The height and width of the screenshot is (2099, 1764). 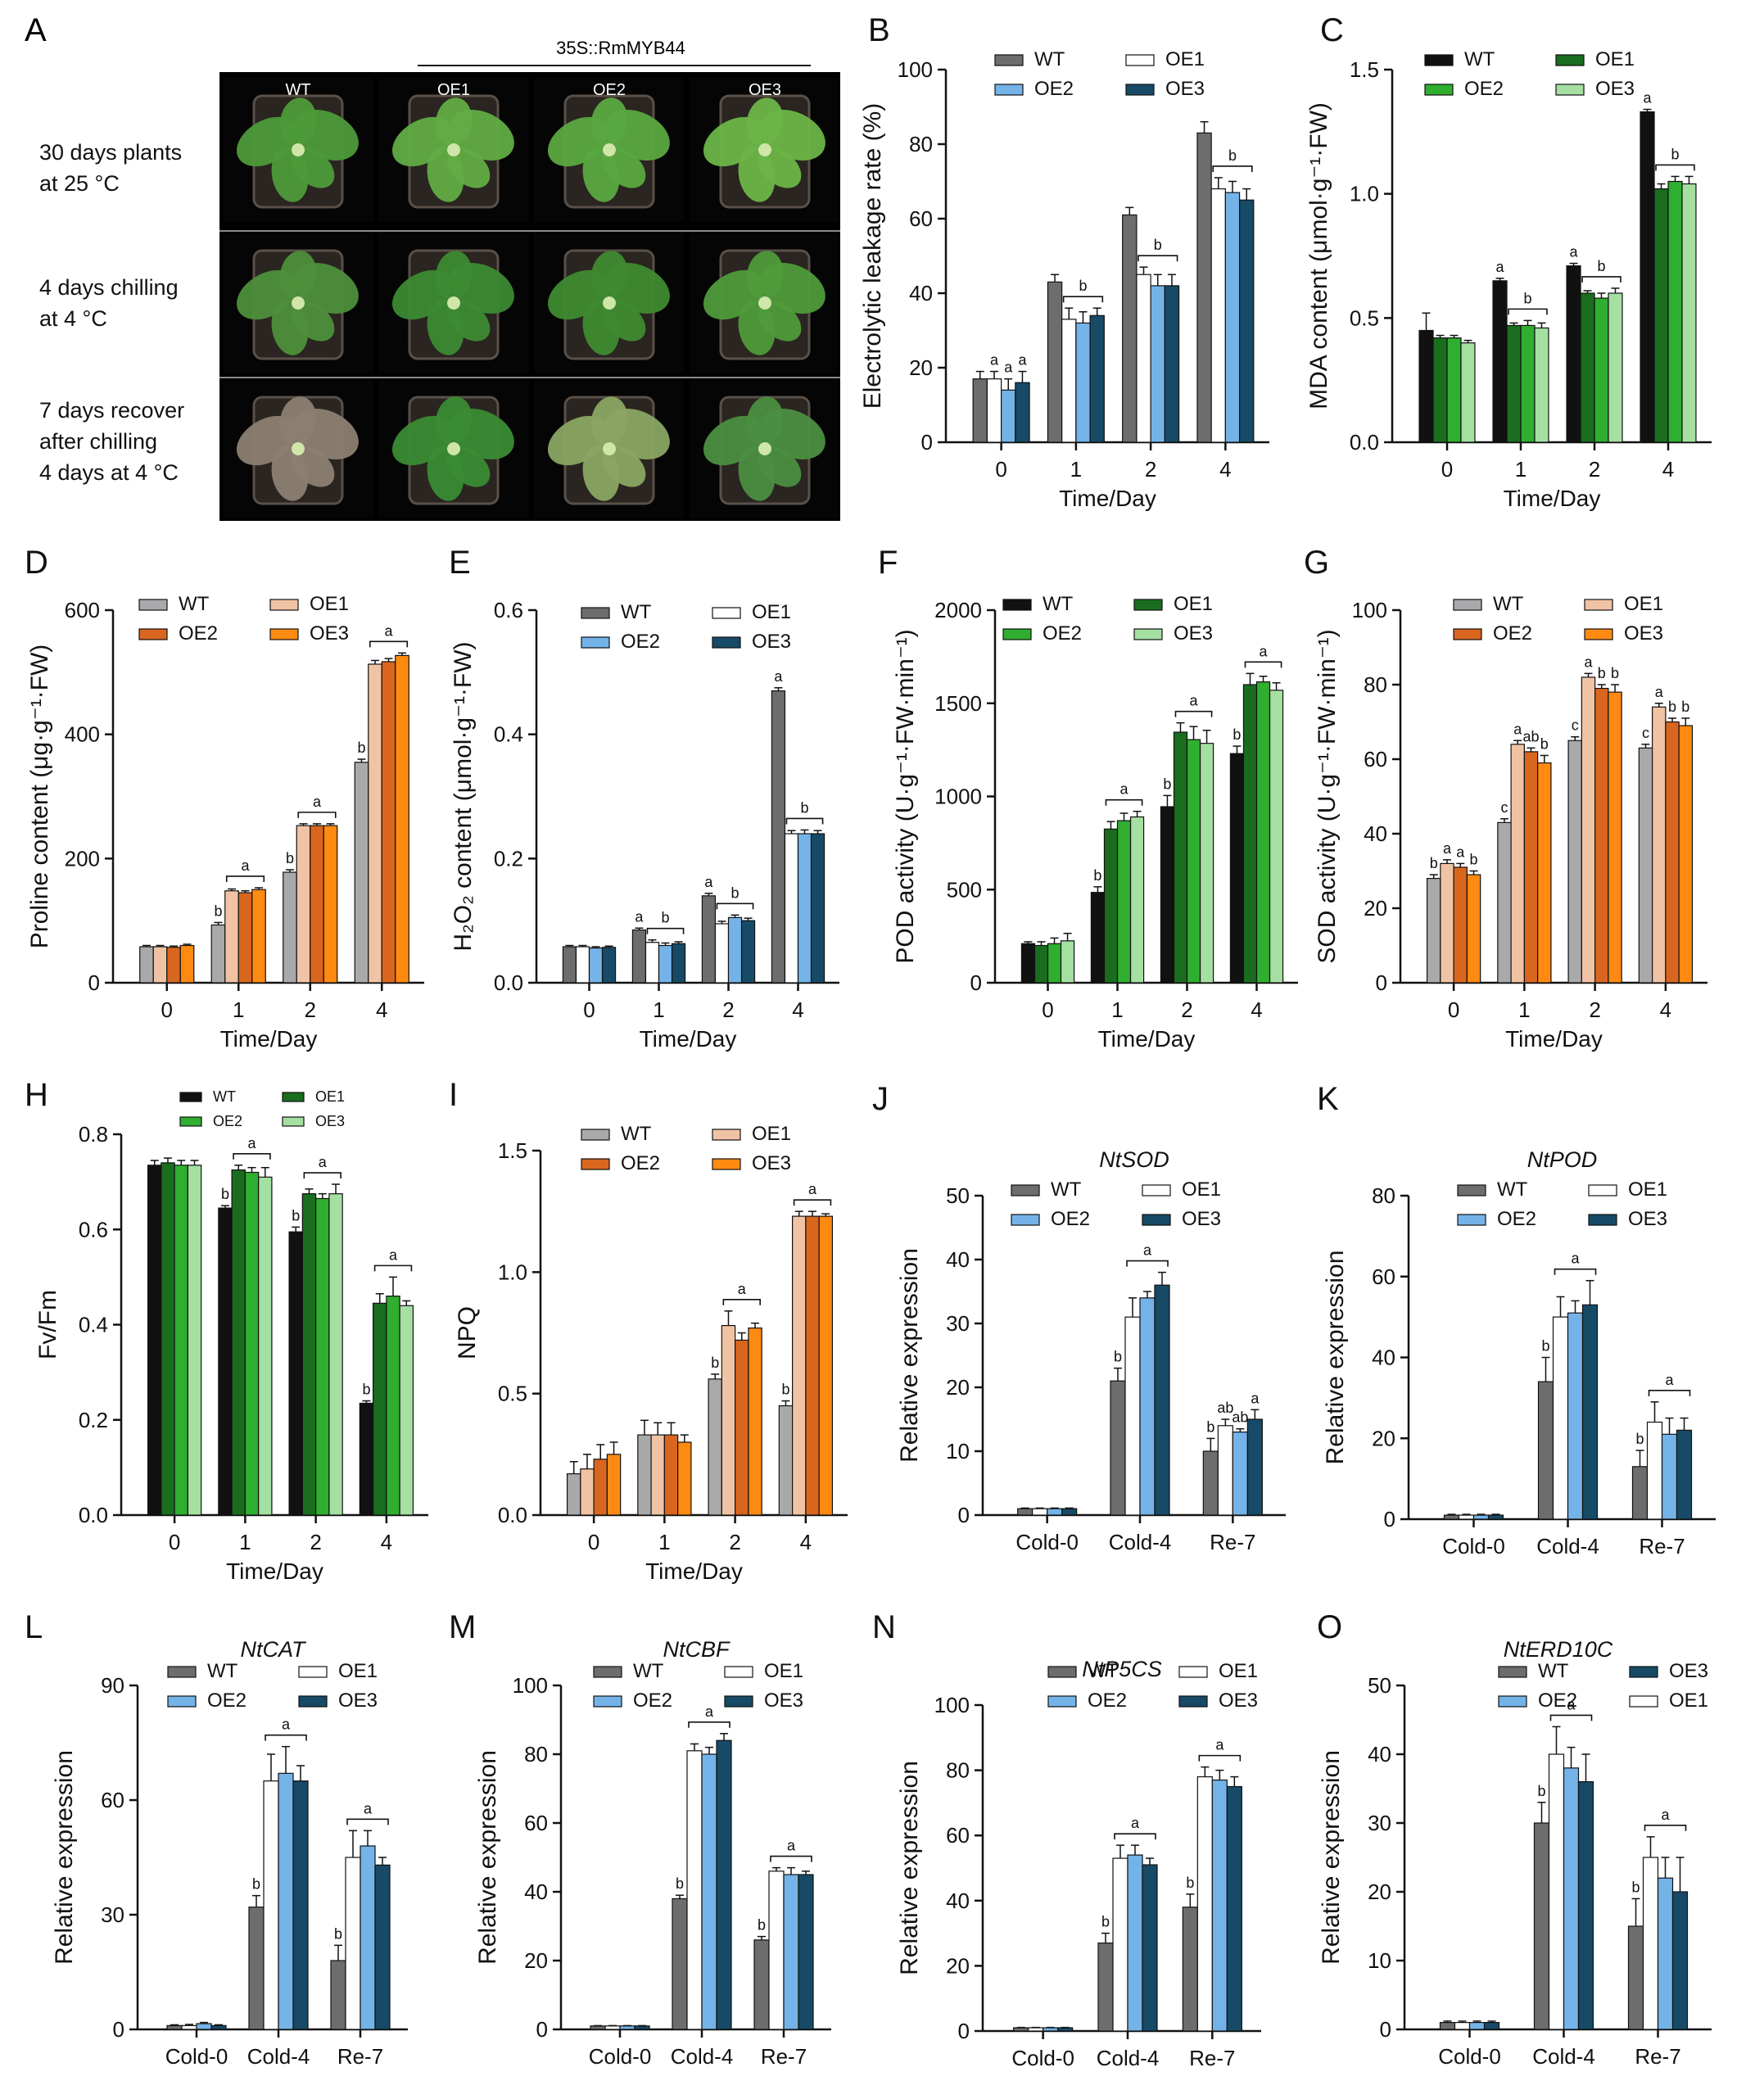 I want to click on y-tick-label: 1500, so click(x=958, y=703).